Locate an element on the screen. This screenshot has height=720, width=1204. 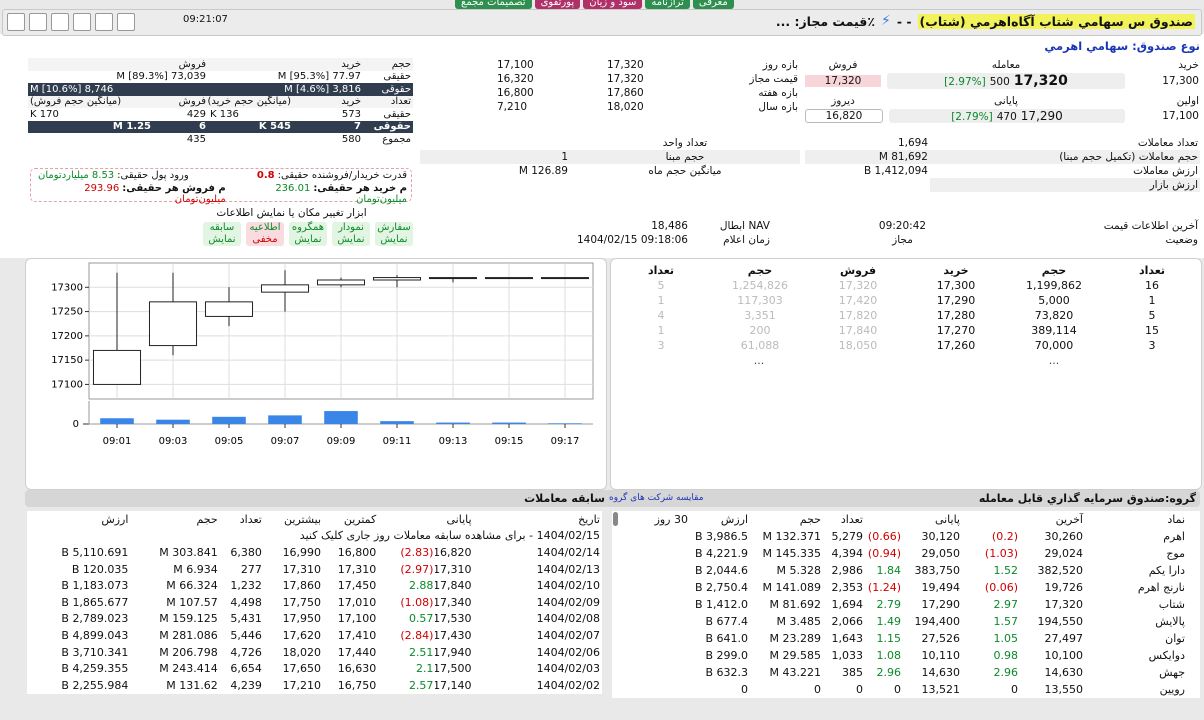
y-tick-label: 17250 is located at coordinates (67, 312).